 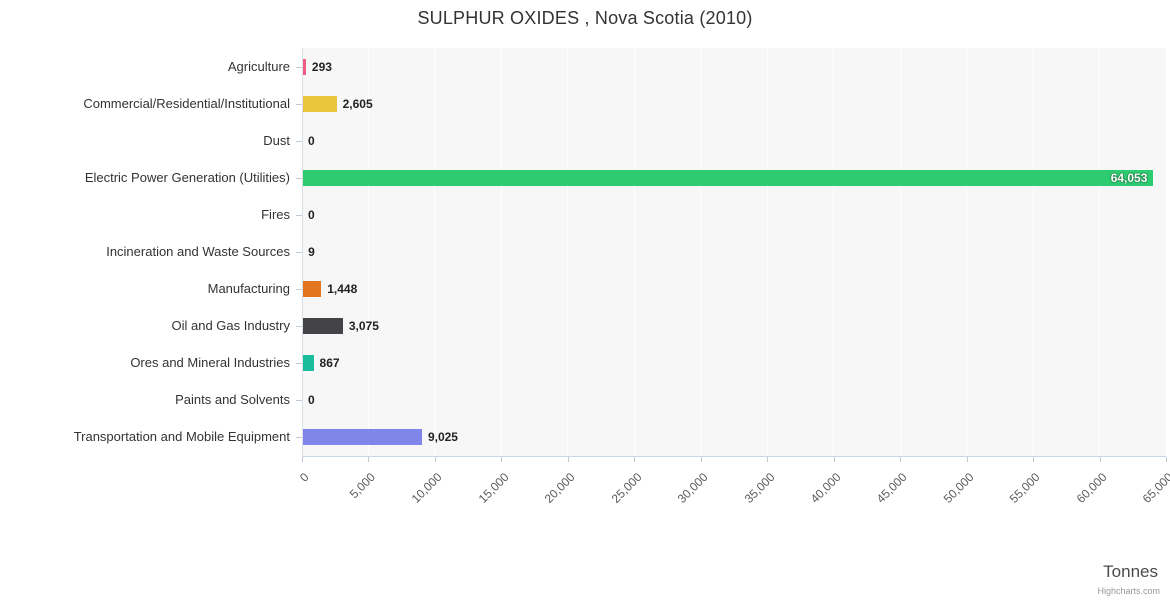 What do you see at coordinates (322, 326) in the screenshot?
I see `bar-oil-and-gas-industry` at bounding box center [322, 326].